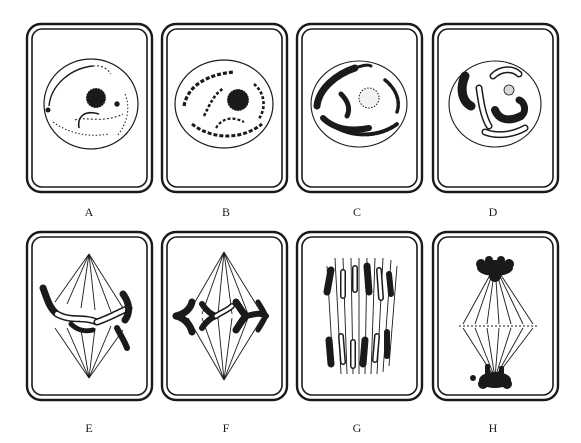  Describe the element at coordinates (495, 269) in the screenshot. I see `chromosome-cluster-top` at that location.